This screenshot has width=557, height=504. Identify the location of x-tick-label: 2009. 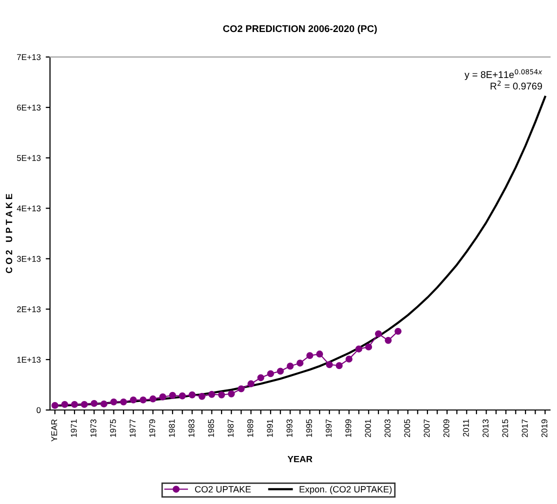
(446, 428).